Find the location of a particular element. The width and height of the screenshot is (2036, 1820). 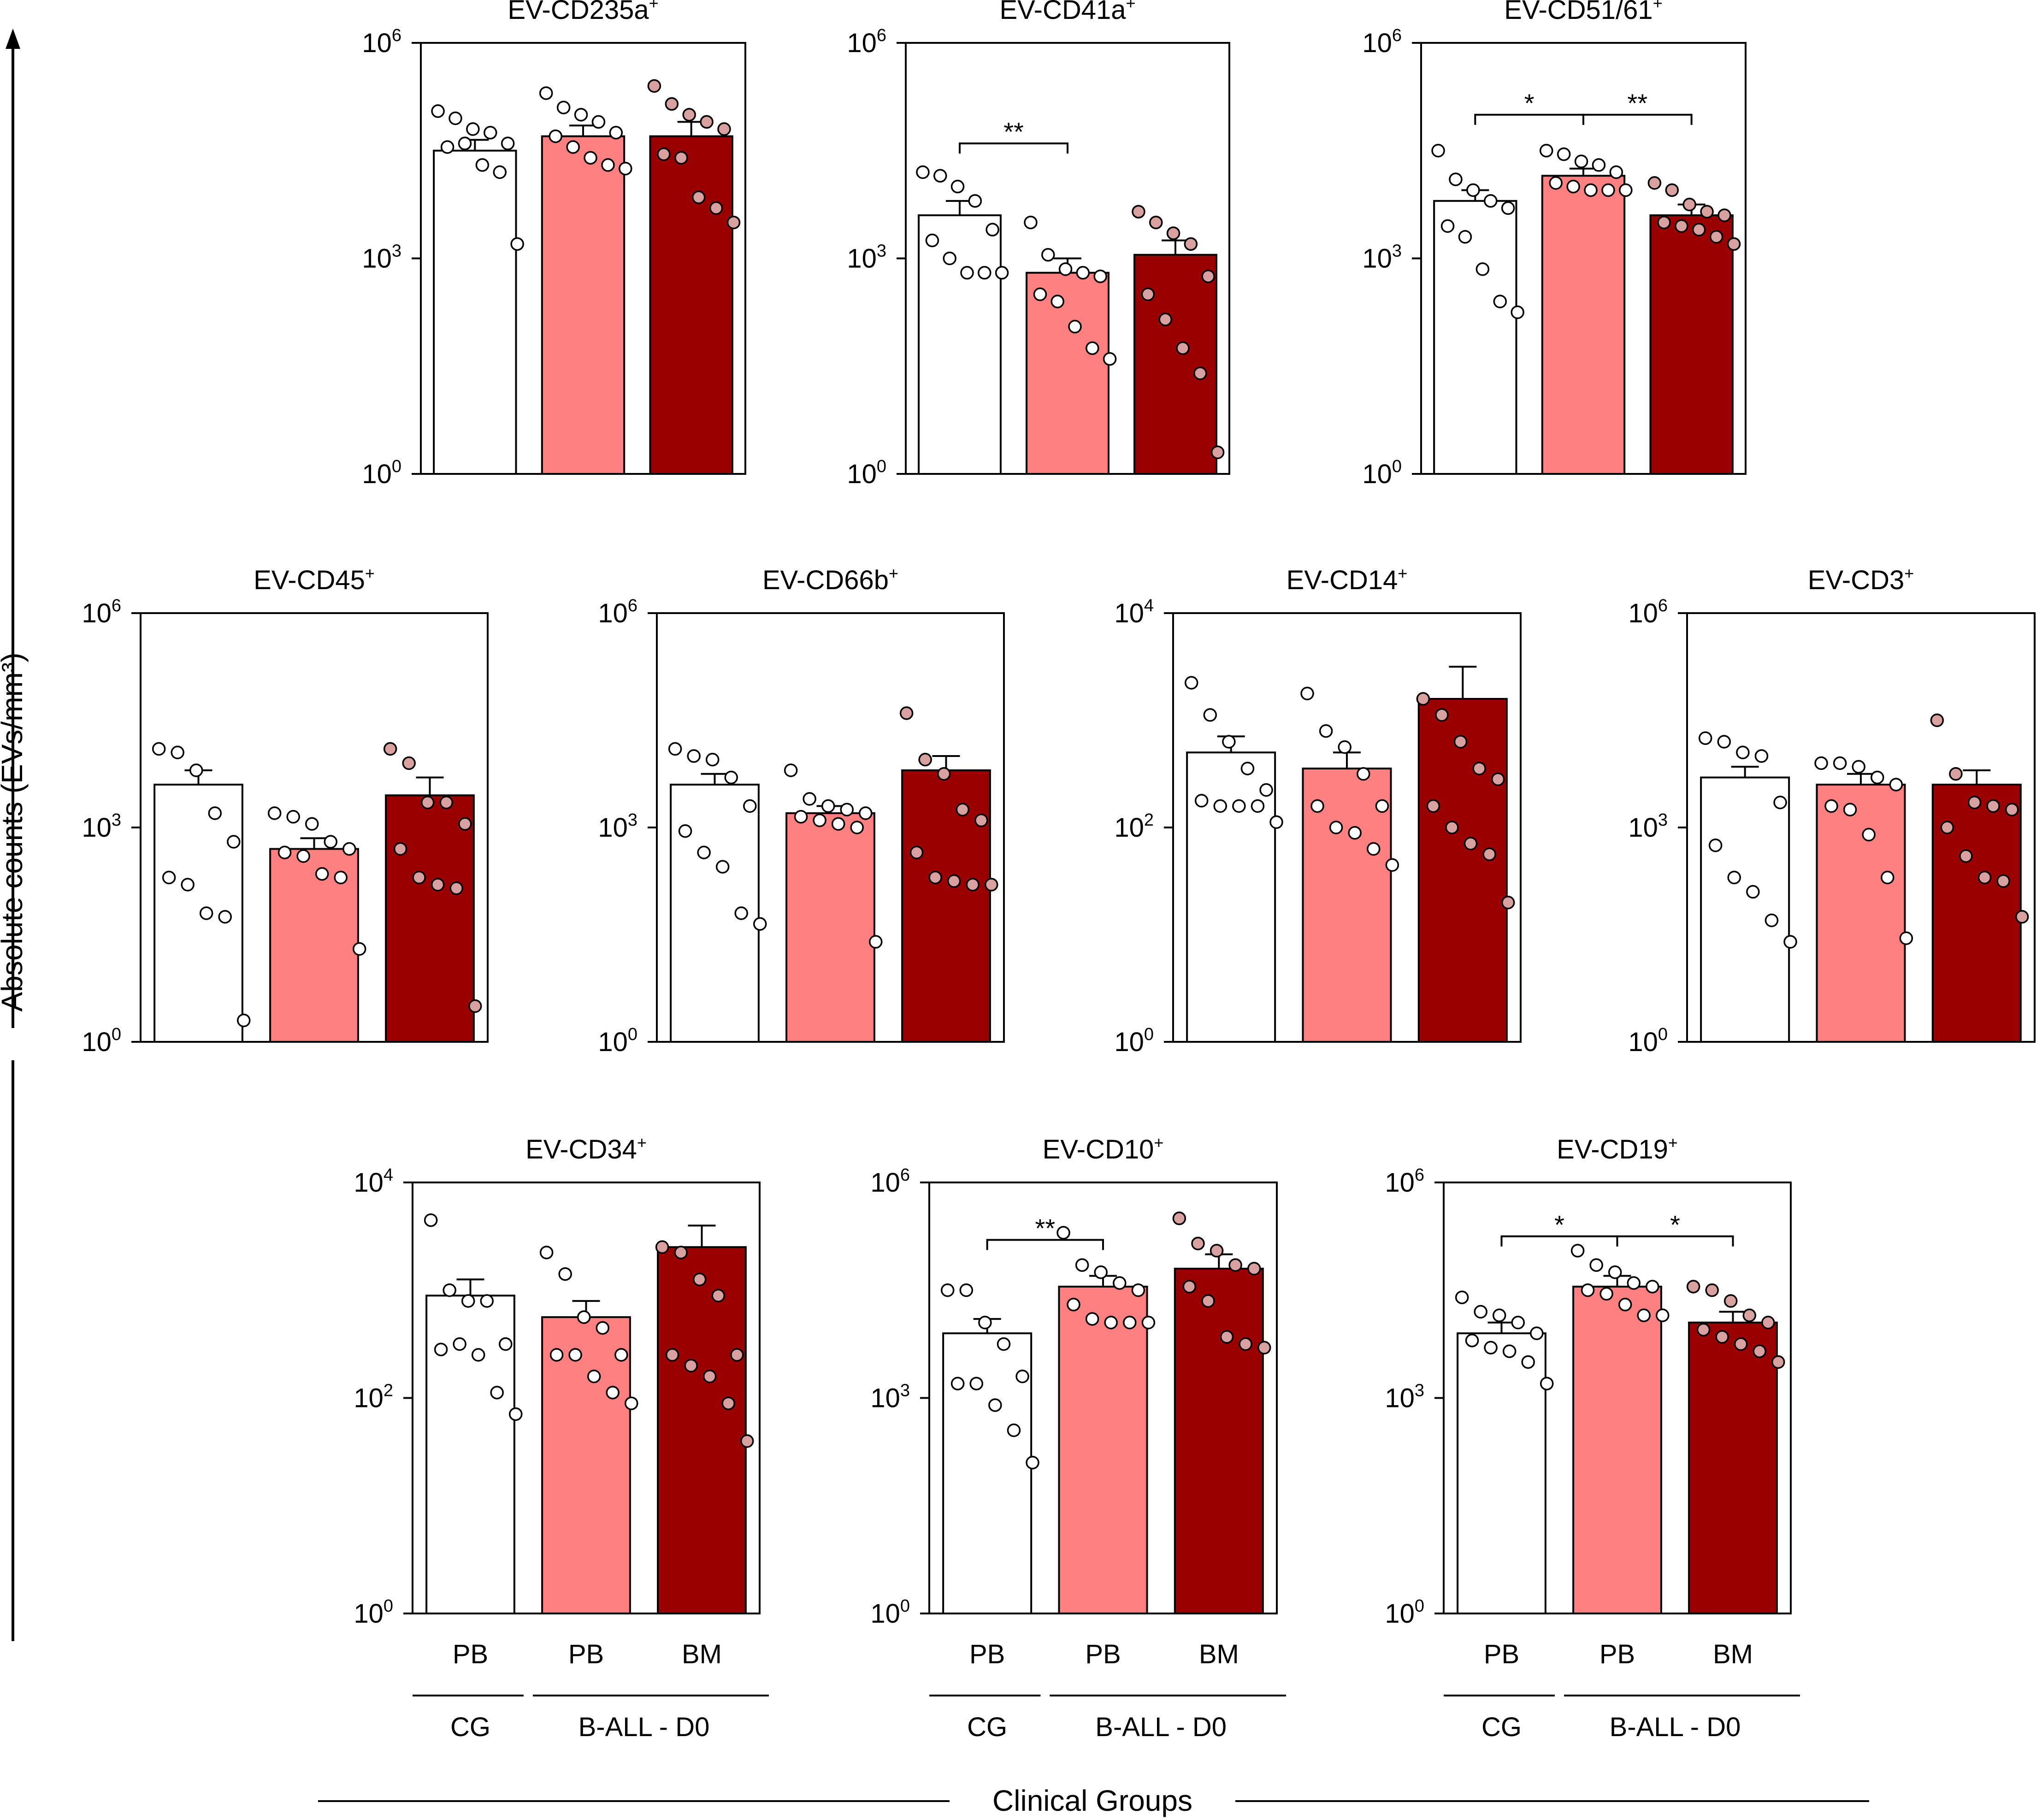

significance-label: ** is located at coordinates (1638, 103).